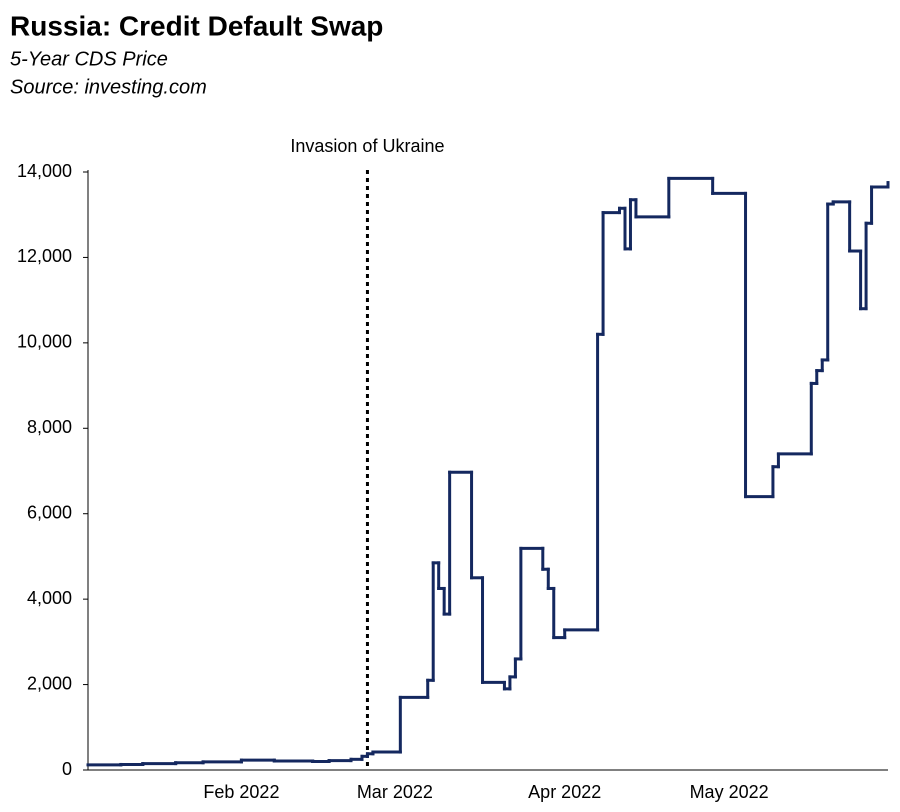 This screenshot has height=812, width=900. Describe the element at coordinates (395, 792) in the screenshot. I see `x-tick-label: Mar 2022` at that location.